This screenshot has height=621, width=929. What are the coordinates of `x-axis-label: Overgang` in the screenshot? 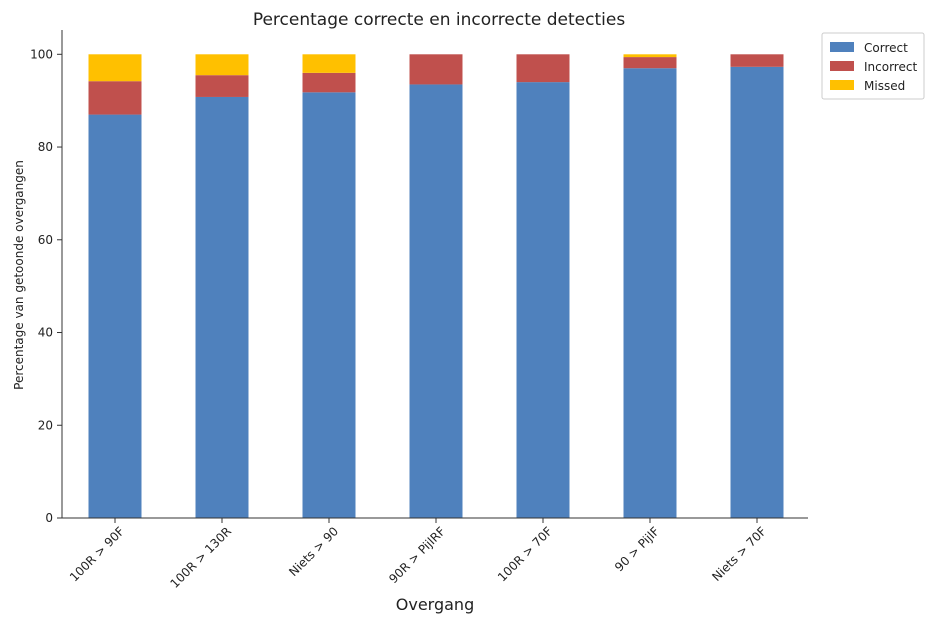 It's located at (435, 604).